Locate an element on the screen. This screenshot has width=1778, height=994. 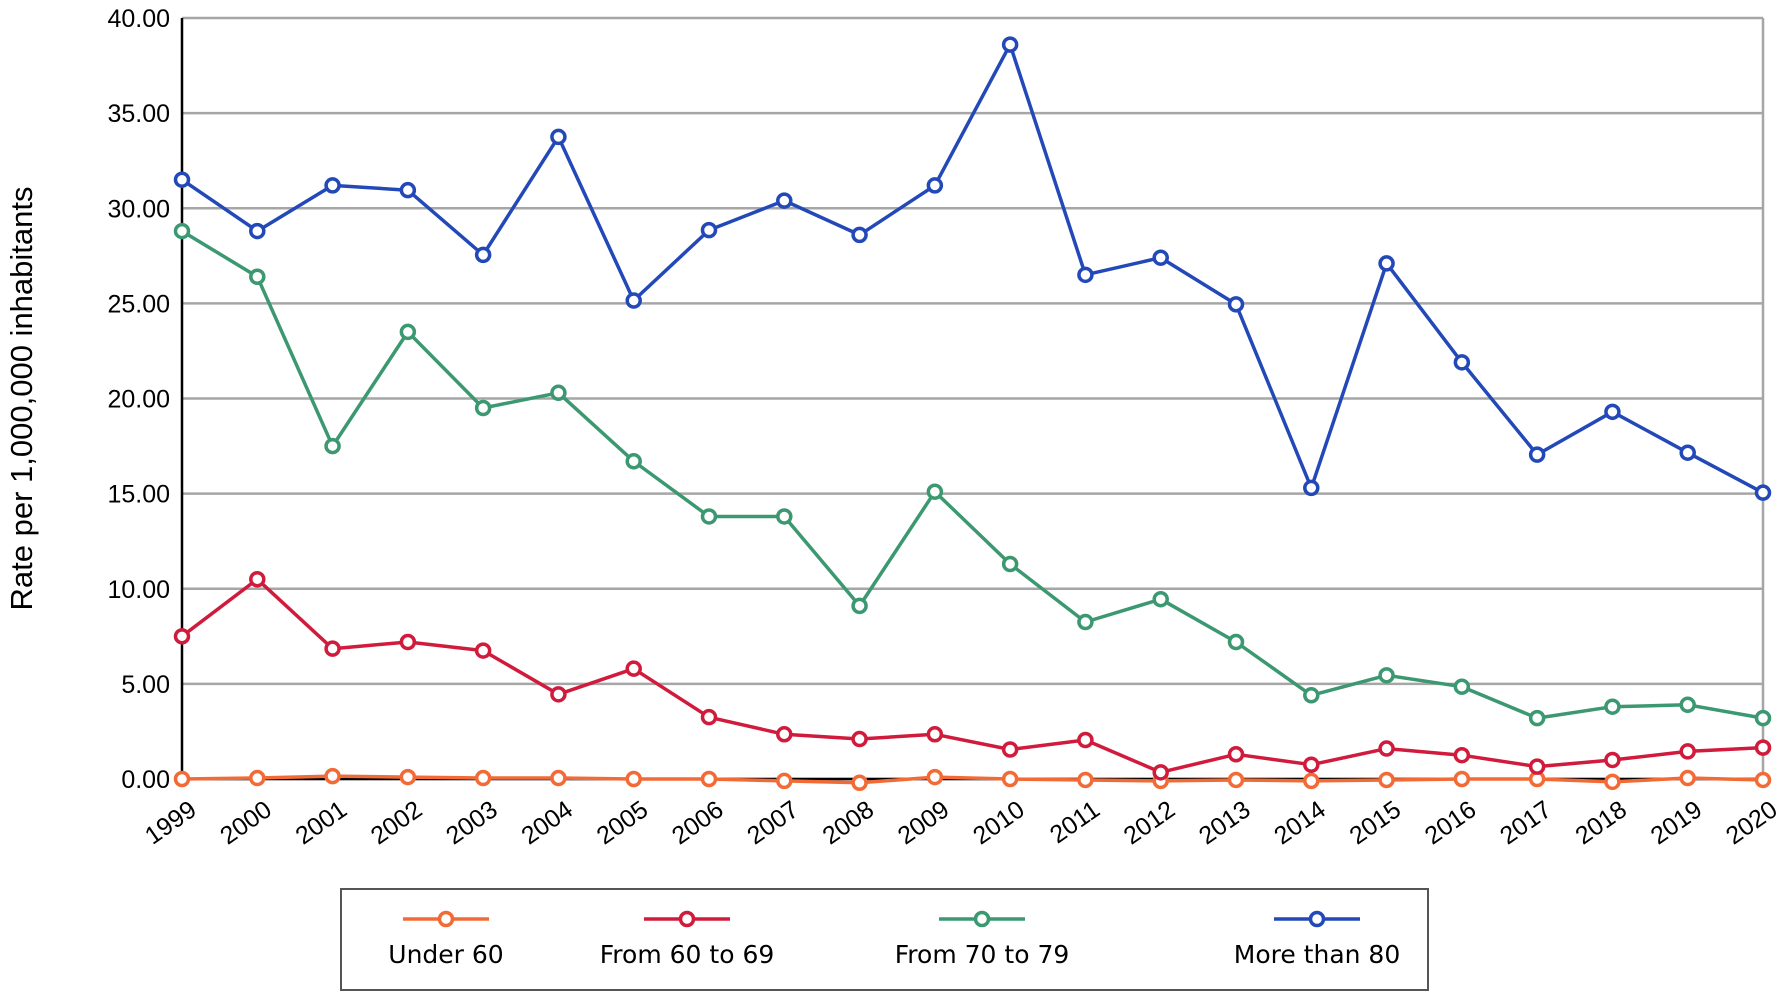
x-tick-label: 2013 is located at coordinates (1225, 822).